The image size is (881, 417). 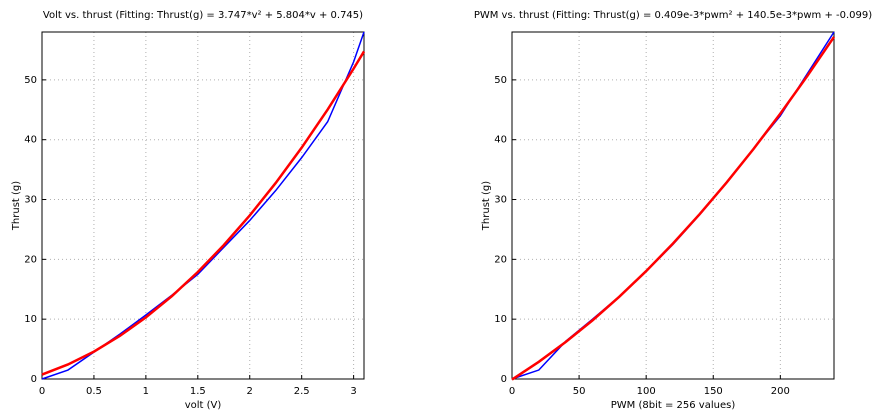 I want to click on x-tick-label: 1.5, so click(x=198, y=391).